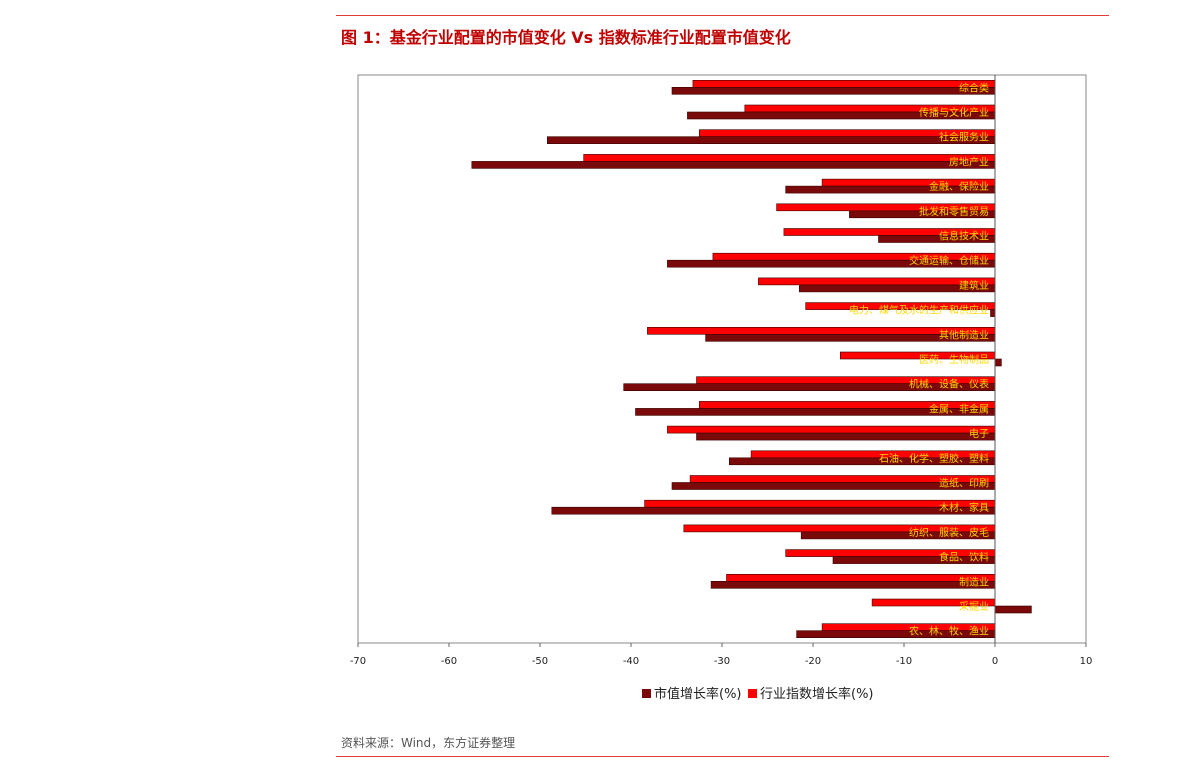 The image size is (1190, 770). Describe the element at coordinates (995, 661) in the screenshot. I see `x-tick-label: 0` at that location.